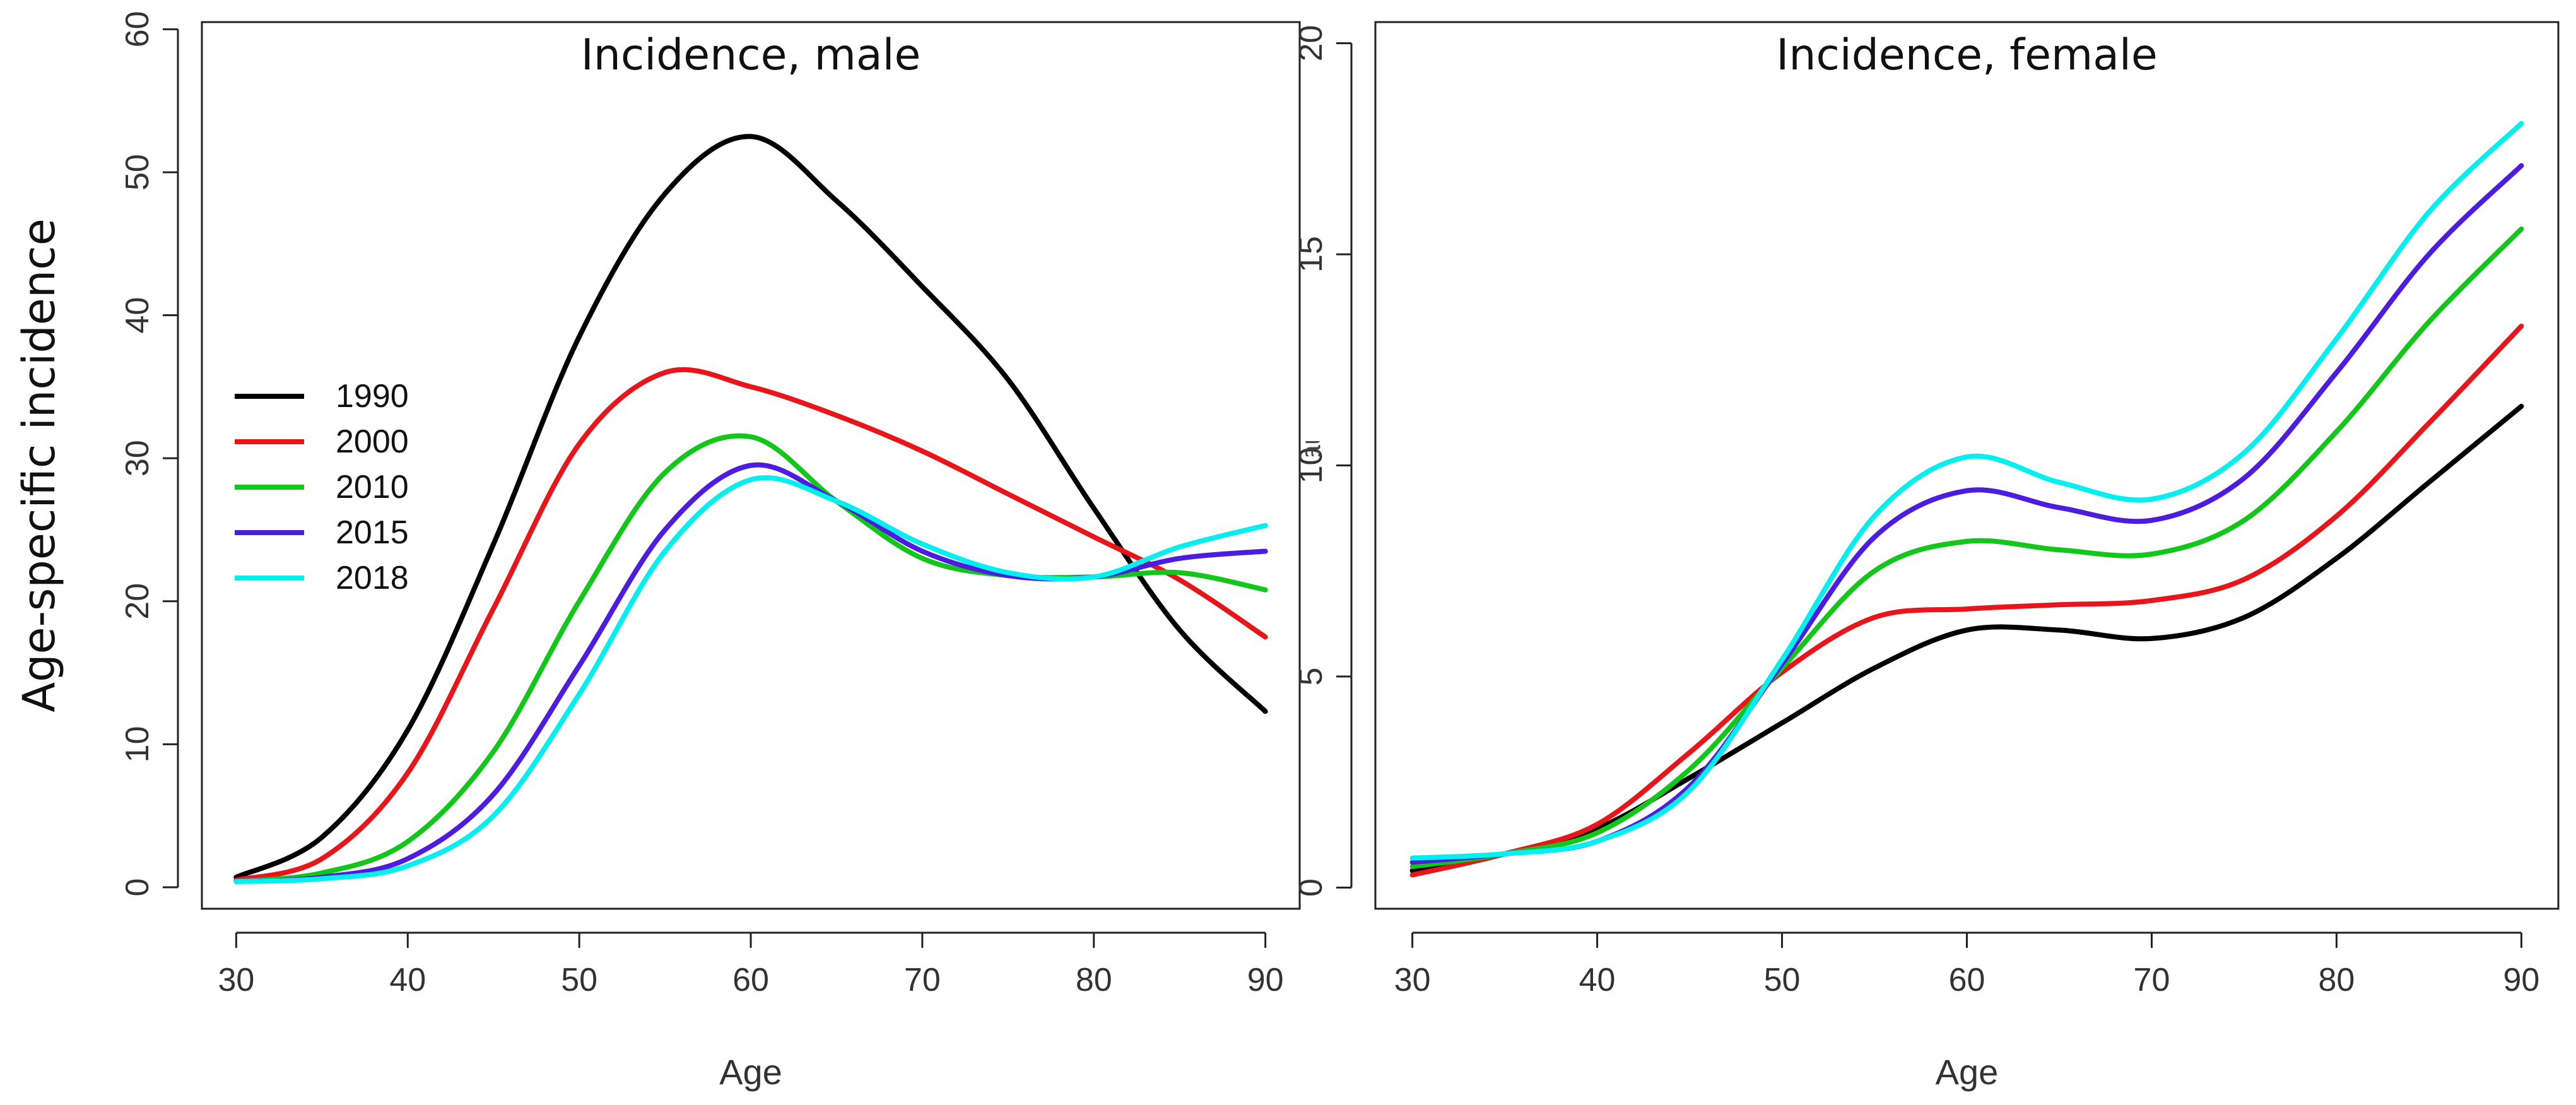 The image size is (2576, 1105). Describe the element at coordinates (137, 29) in the screenshot. I see `y-tick-label: 60` at that location.